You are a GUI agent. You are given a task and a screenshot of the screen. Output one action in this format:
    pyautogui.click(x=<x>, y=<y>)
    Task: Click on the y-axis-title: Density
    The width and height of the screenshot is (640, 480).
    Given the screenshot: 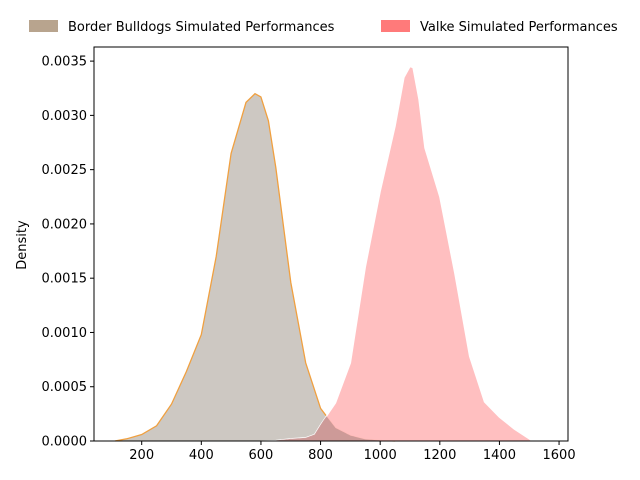 What is the action you would take?
    pyautogui.click(x=22, y=245)
    